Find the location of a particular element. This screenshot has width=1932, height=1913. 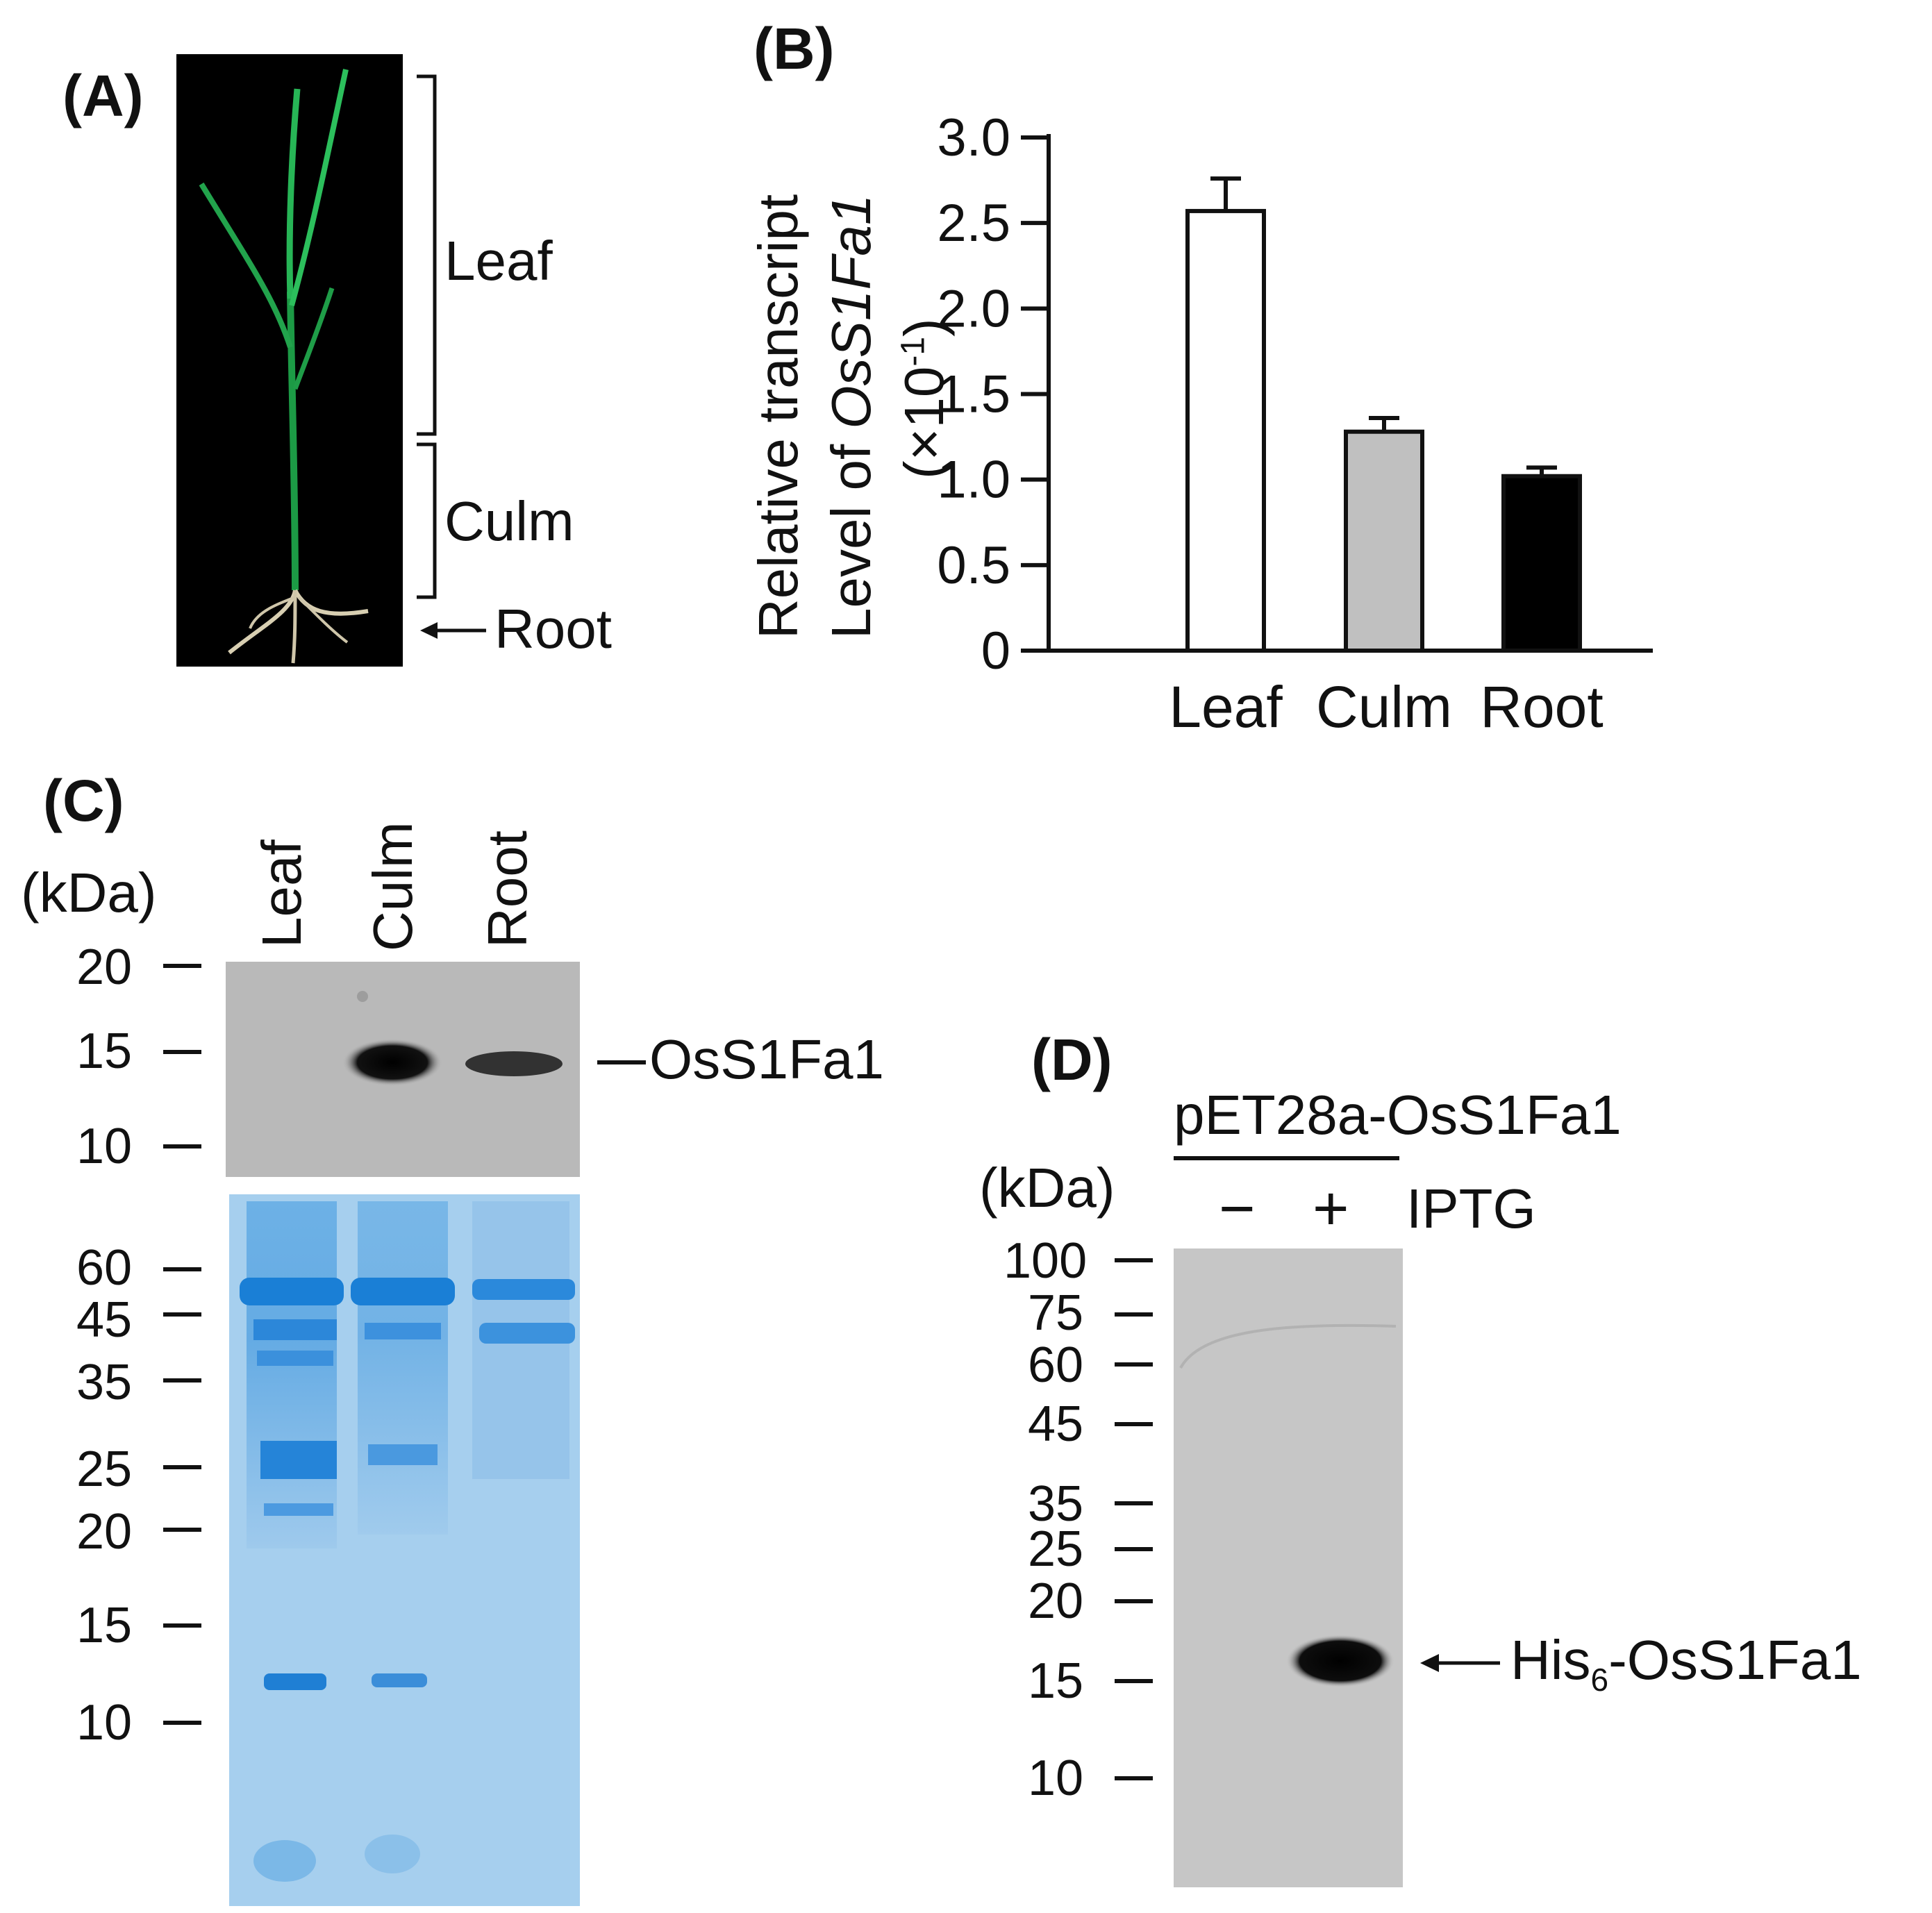

d-marker-15: 15 is located at coordinates (1056, 1681).